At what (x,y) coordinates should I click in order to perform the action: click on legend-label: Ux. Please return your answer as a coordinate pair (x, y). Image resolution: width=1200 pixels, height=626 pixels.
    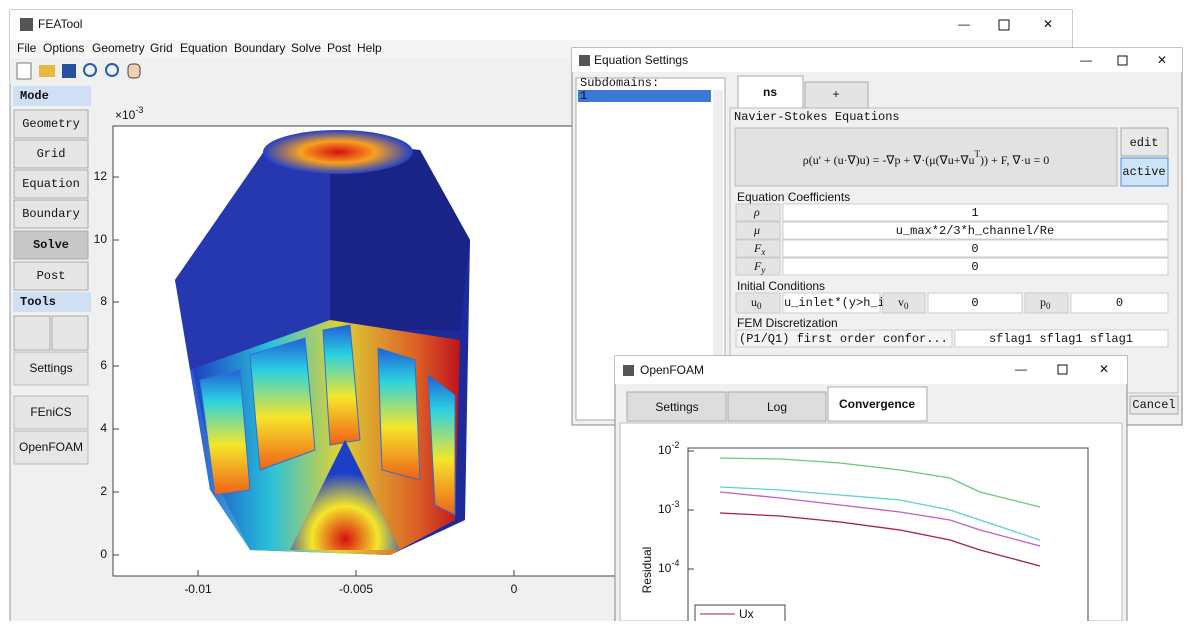
    Looking at the image, I should click on (746, 614).